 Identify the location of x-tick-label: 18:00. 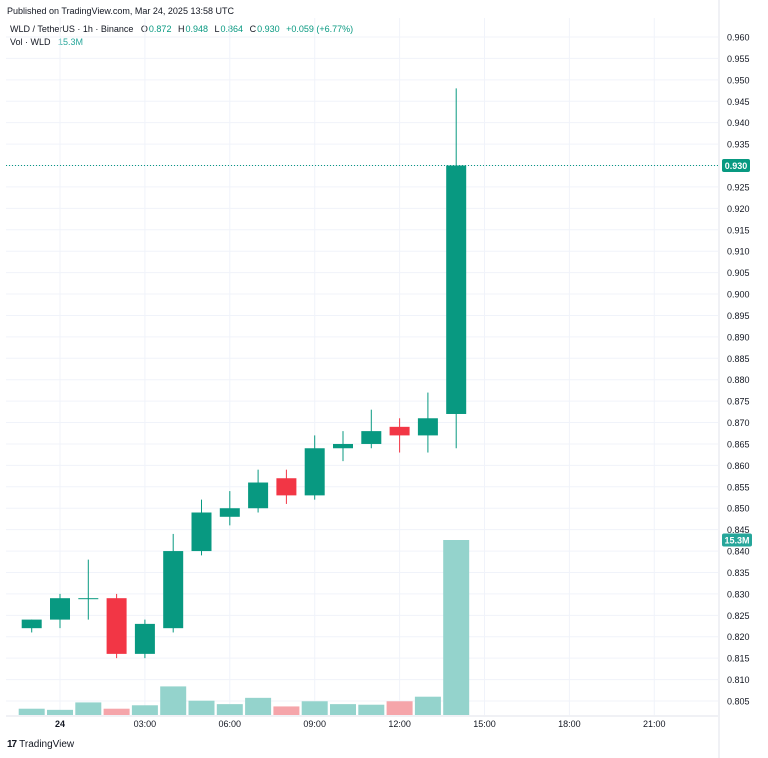
(569, 724).